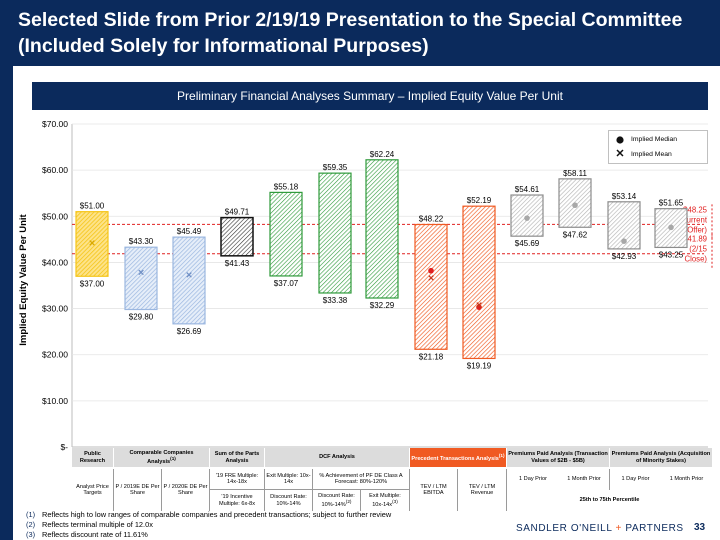 The width and height of the screenshot is (720, 540). Describe the element at coordinates (654, 139) in the screenshot. I see `legend-median-label: Implied Median` at that location.